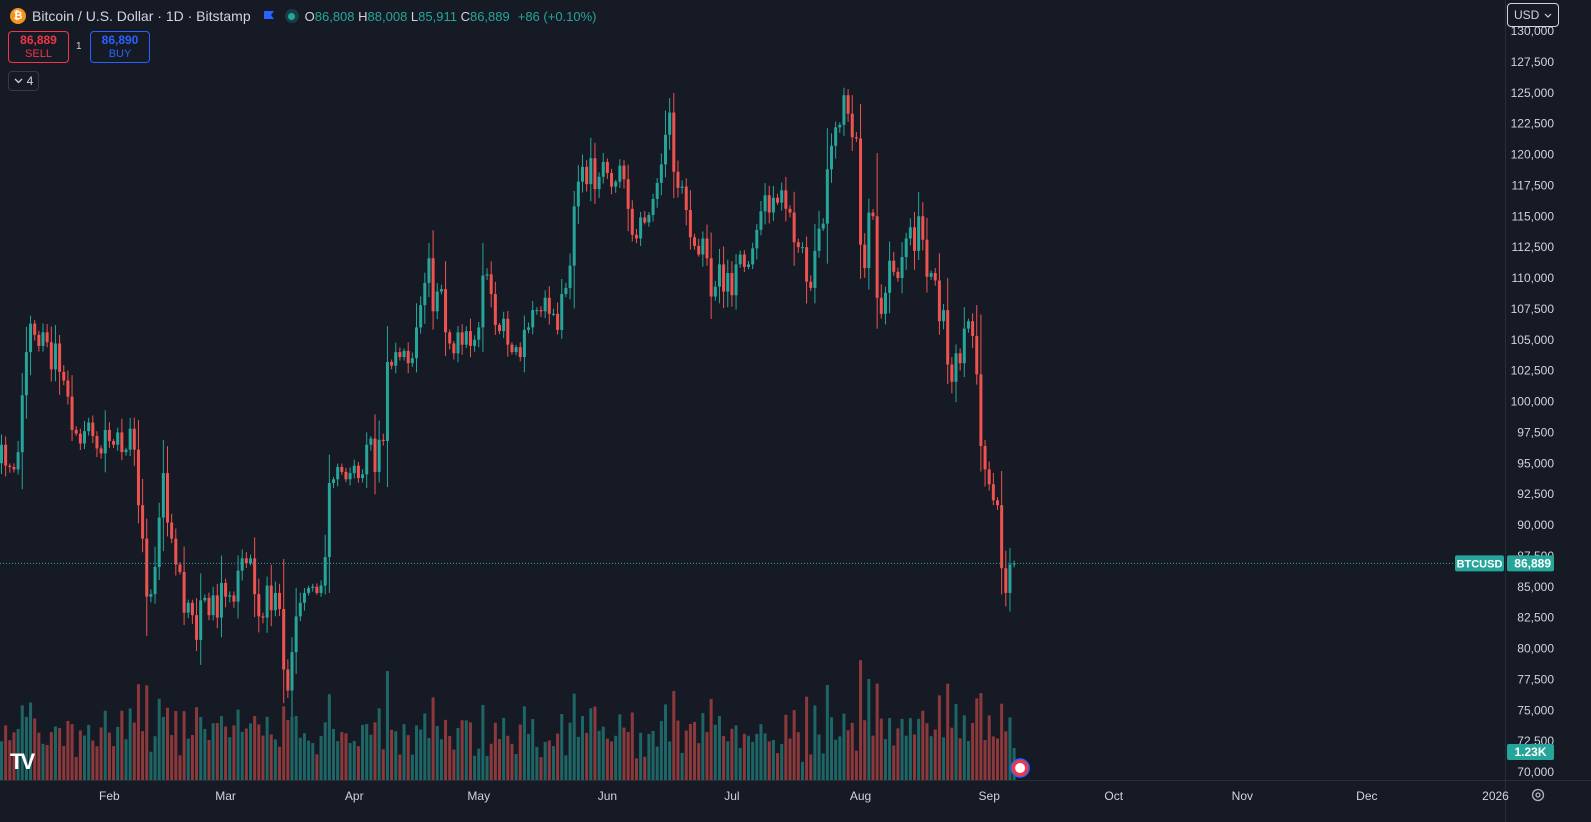 This screenshot has height=822, width=1591. Describe the element at coordinates (38, 47) in the screenshot. I see `sell-button: 86,889 SELL` at that location.